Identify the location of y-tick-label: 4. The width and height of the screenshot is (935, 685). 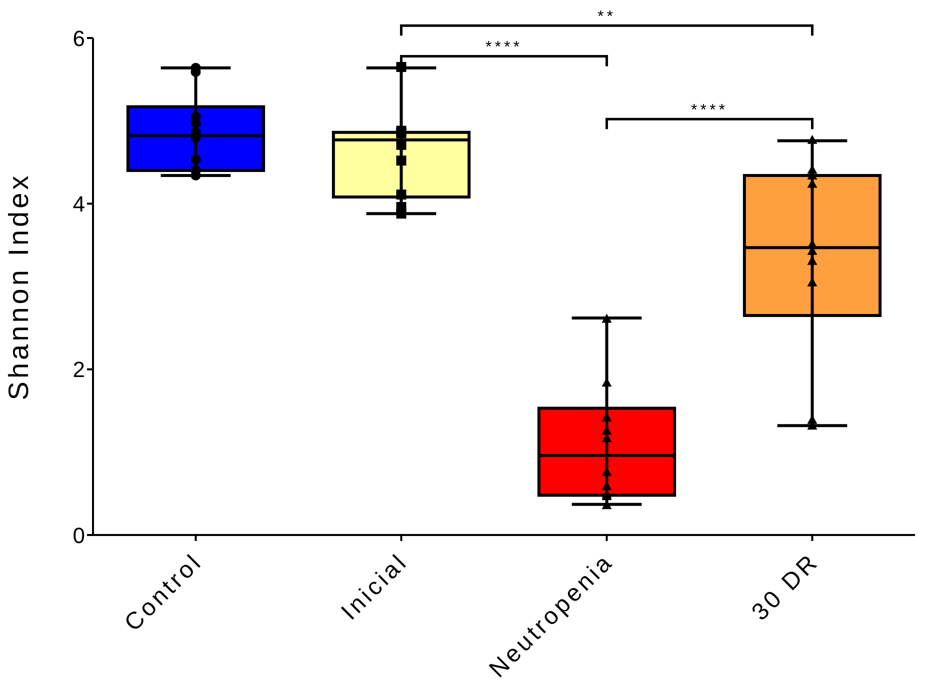
(78, 203).